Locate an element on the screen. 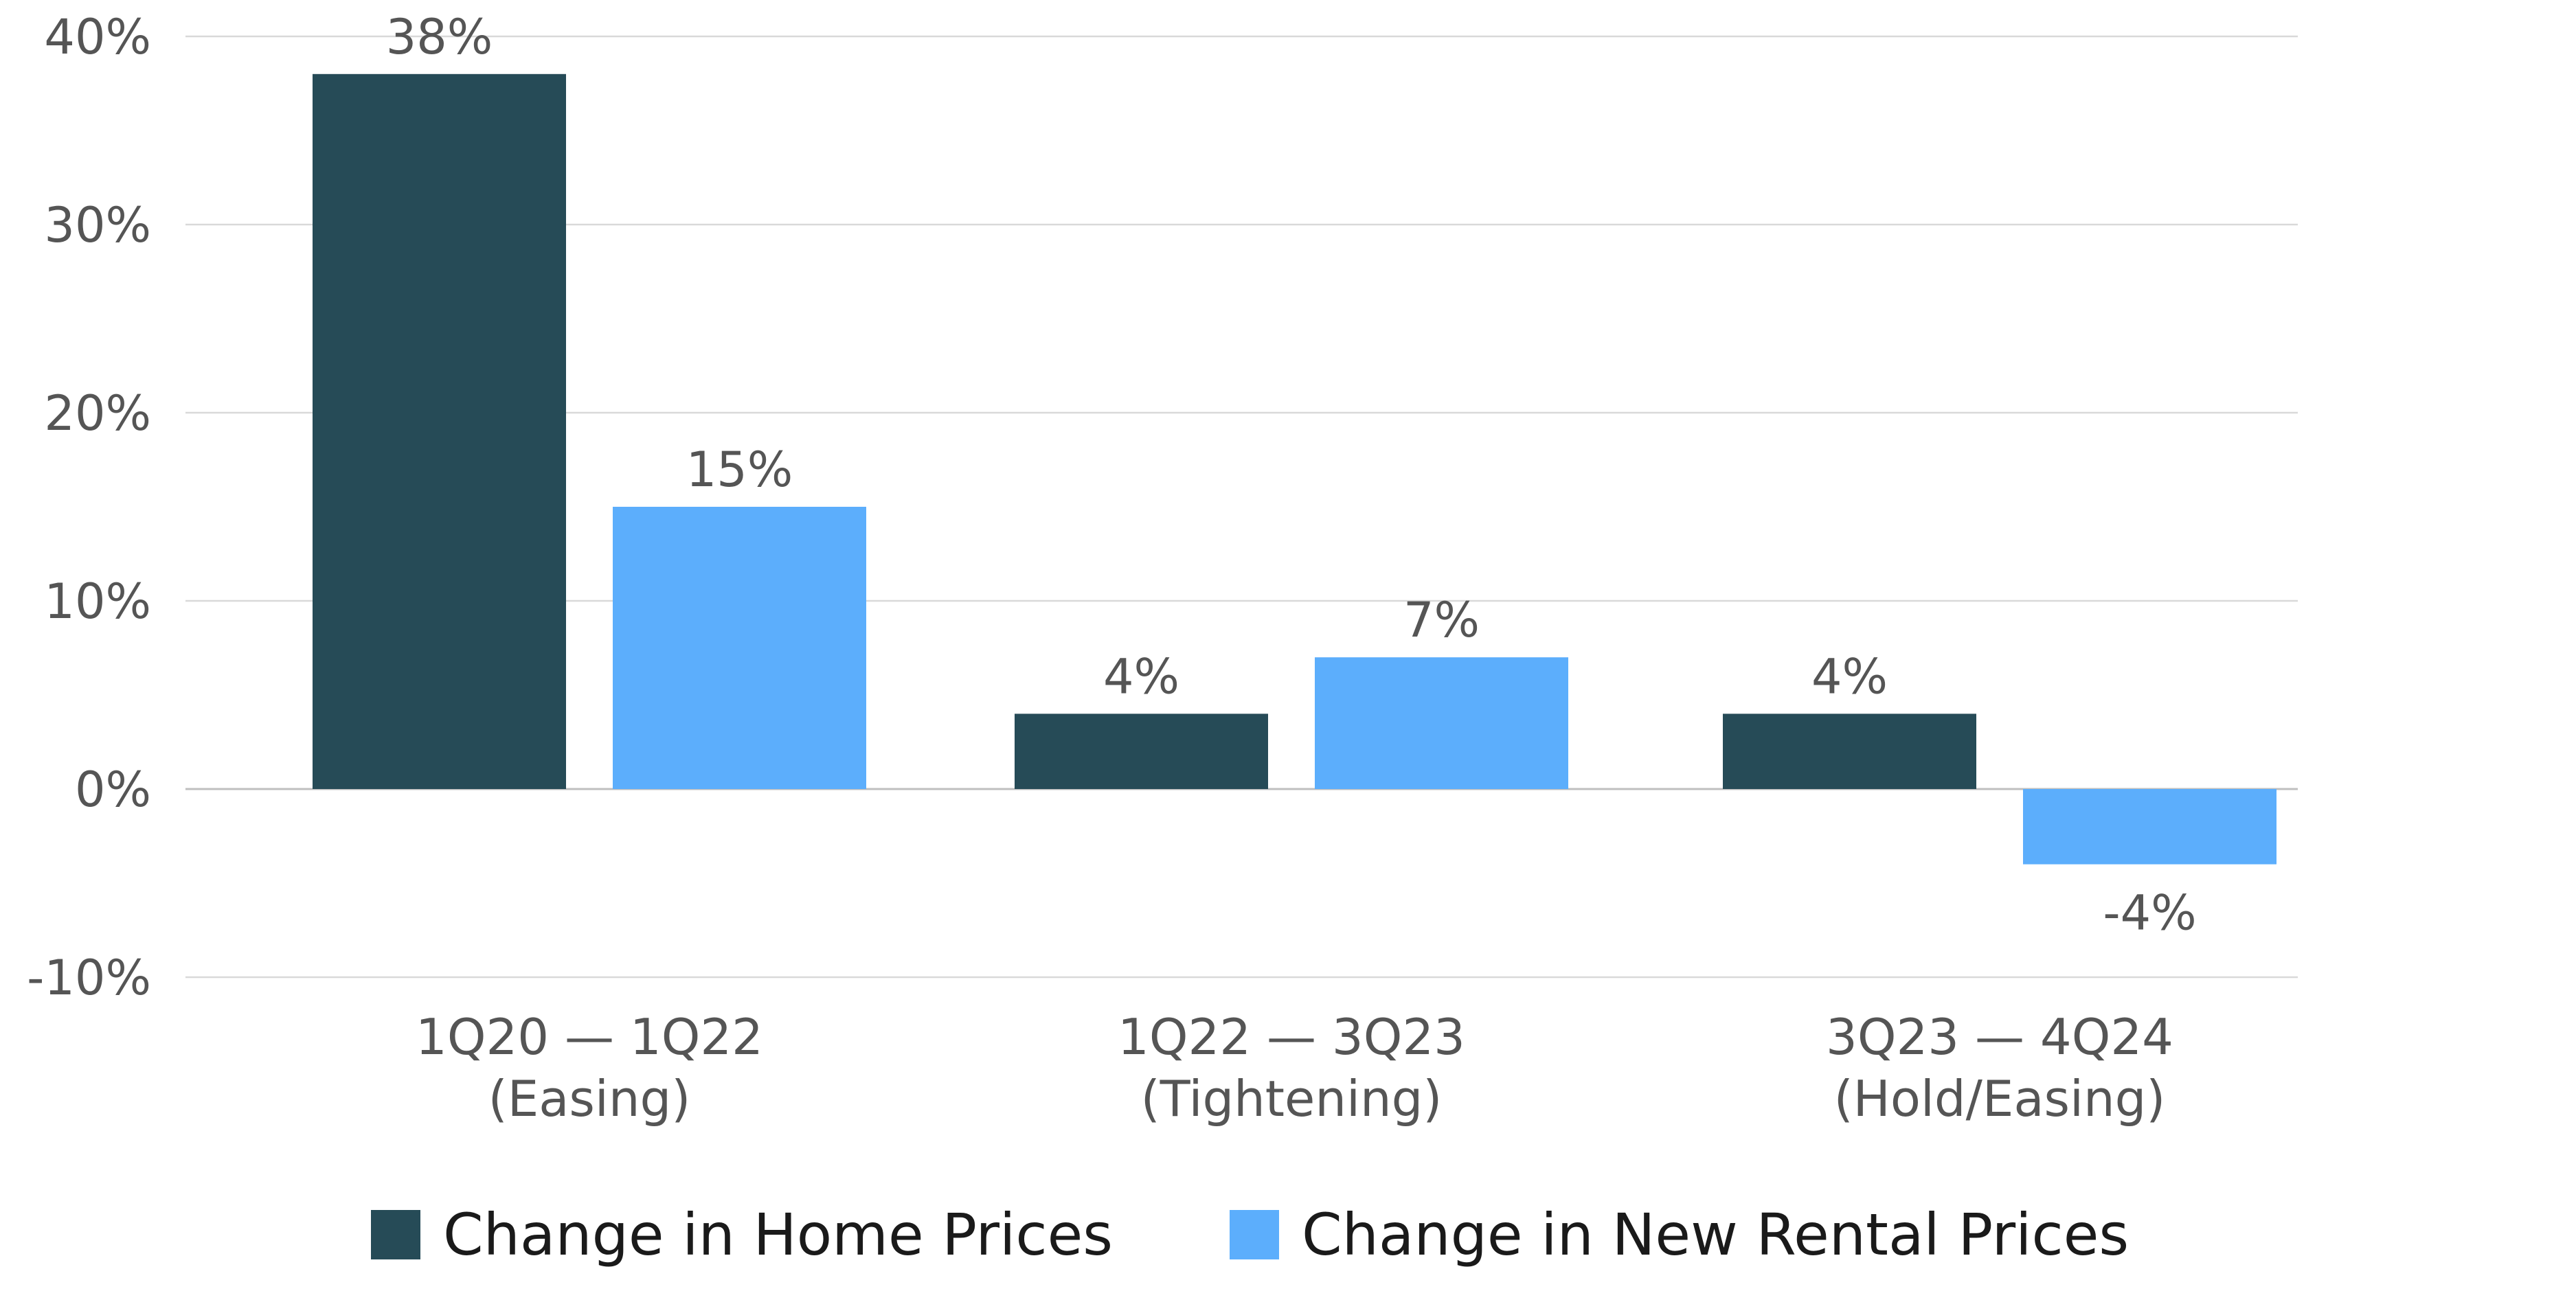 The image size is (2576, 1302). category-label-1-line0: 1Q22 — 3Q23 is located at coordinates (1291, 1037).